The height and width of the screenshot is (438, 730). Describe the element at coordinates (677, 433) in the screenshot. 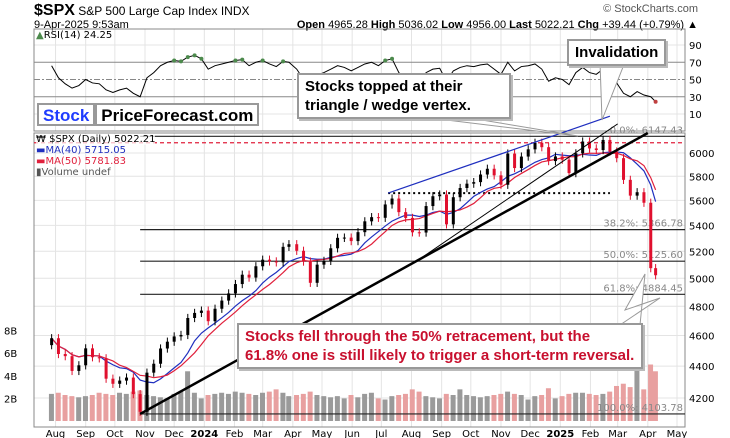

I see `x-tick-label: May` at that location.